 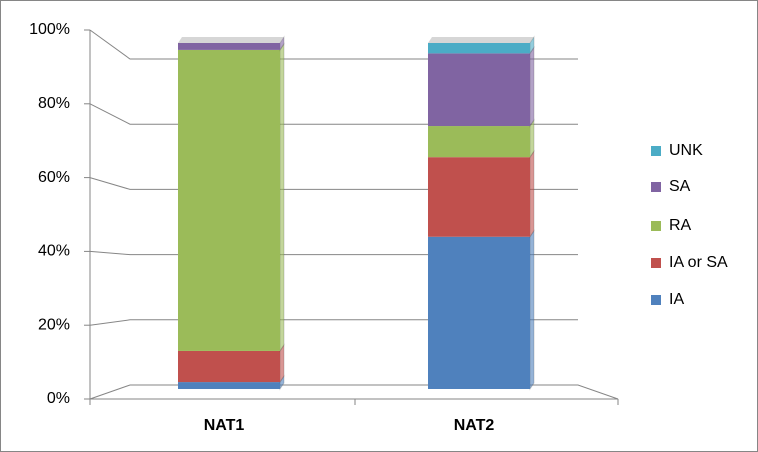 What do you see at coordinates (676, 299) in the screenshot?
I see `legend-label: IA` at bounding box center [676, 299].